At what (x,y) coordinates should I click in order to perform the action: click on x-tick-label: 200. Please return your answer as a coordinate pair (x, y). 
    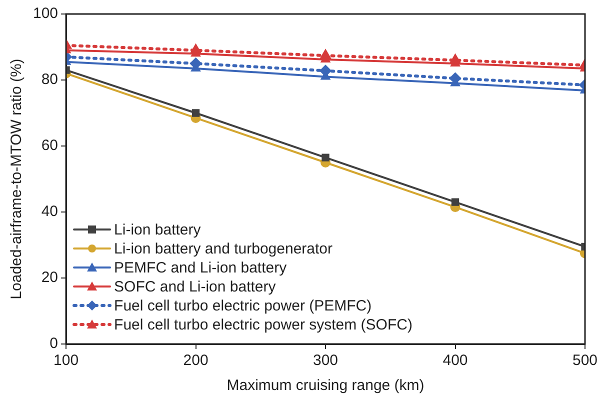
    Looking at the image, I should click on (195, 361).